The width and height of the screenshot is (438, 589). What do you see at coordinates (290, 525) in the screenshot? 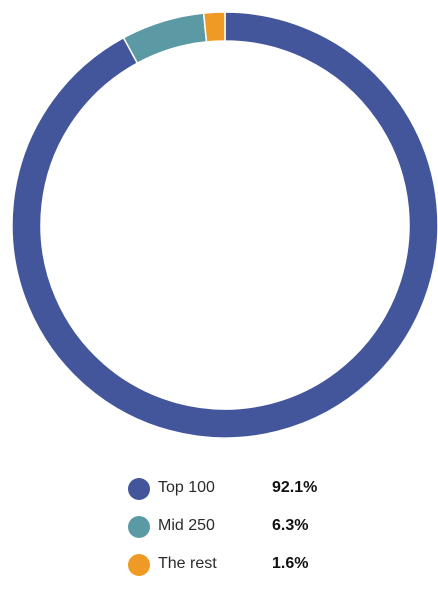
I see `legend-value-mid-250: 6.3%` at bounding box center [290, 525].